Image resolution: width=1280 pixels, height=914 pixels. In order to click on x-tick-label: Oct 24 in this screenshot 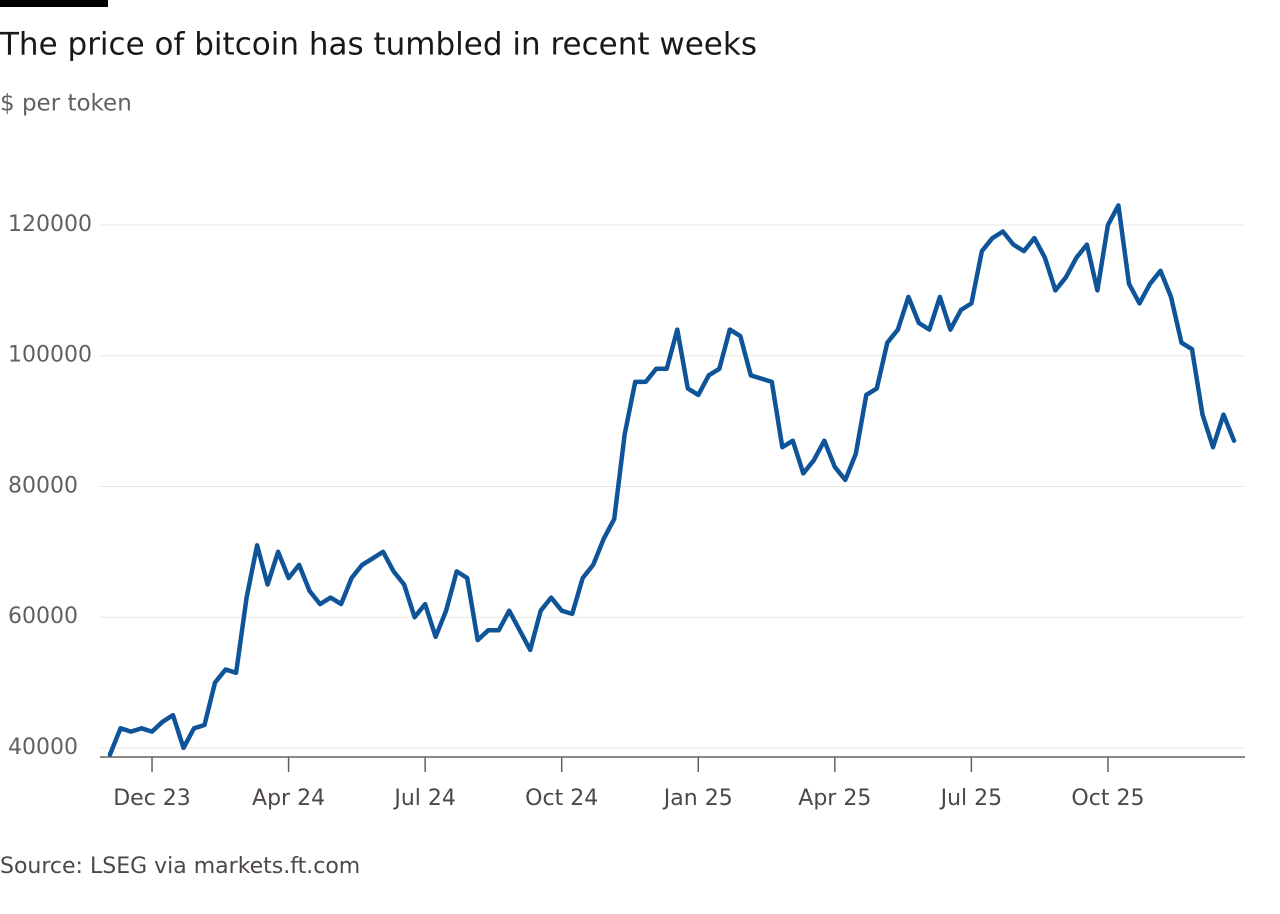, I will do `click(561, 798)`.